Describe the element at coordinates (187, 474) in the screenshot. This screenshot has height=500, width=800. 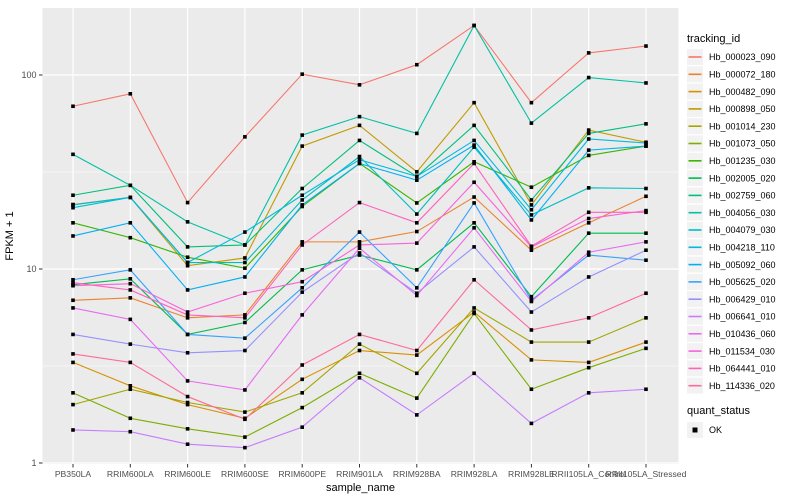
I see `x-tick-label: RRIM600LE` at that location.